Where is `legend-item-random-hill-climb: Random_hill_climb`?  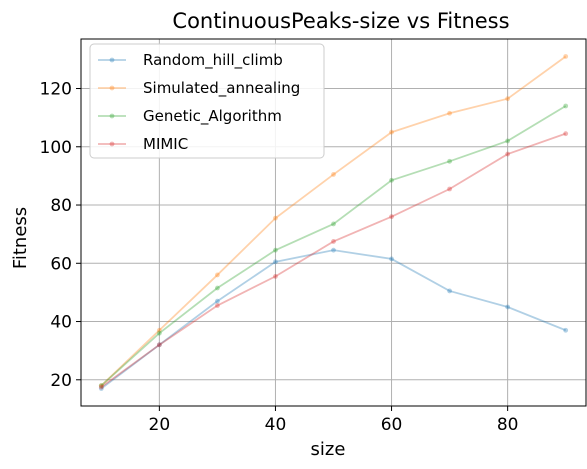 legend-item-random-hill-climb: Random_hill_climb is located at coordinates (190, 60).